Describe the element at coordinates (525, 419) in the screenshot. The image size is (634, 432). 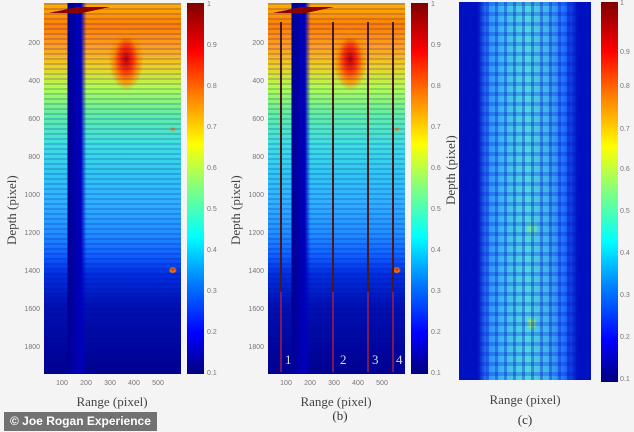
I see `caption-c: (c)` at that location.